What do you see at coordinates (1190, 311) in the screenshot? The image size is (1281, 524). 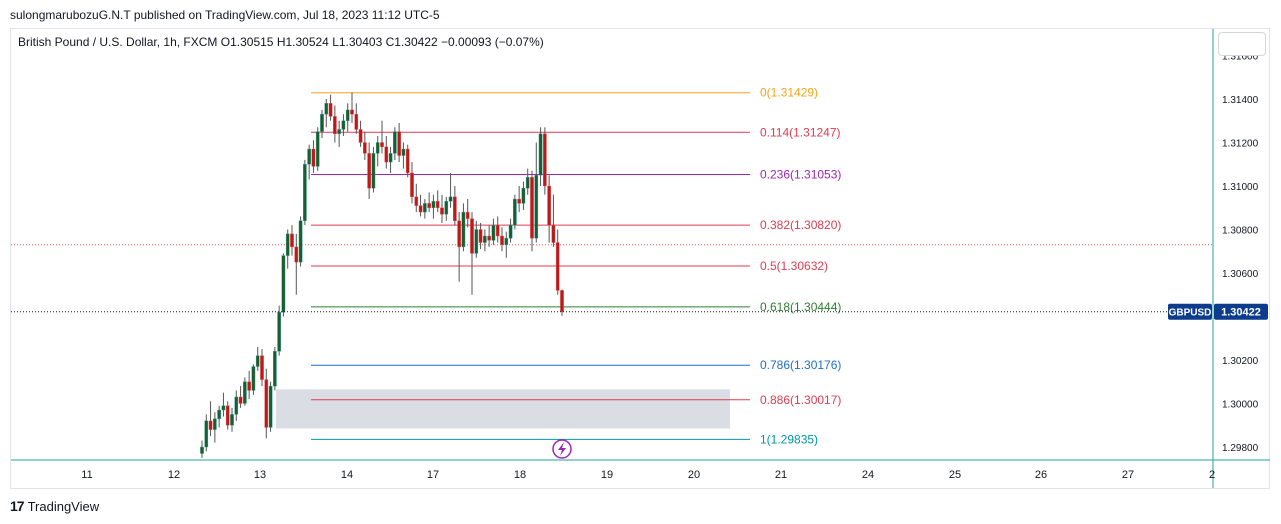 I see `symbol-badge` at bounding box center [1190, 311].